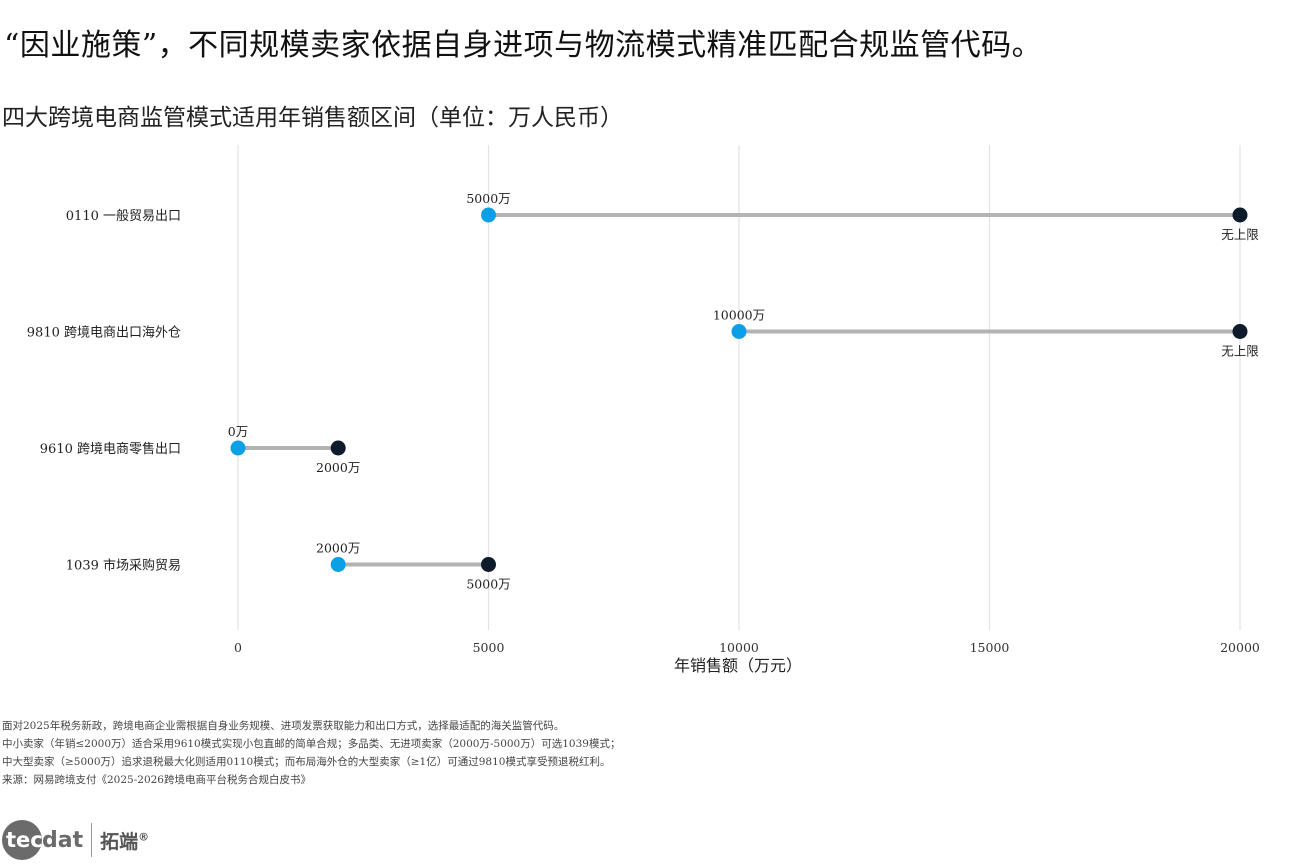 This screenshot has height=866, width=1299. What do you see at coordinates (990, 647) in the screenshot?
I see `x-tick-label: 15000` at bounding box center [990, 647].